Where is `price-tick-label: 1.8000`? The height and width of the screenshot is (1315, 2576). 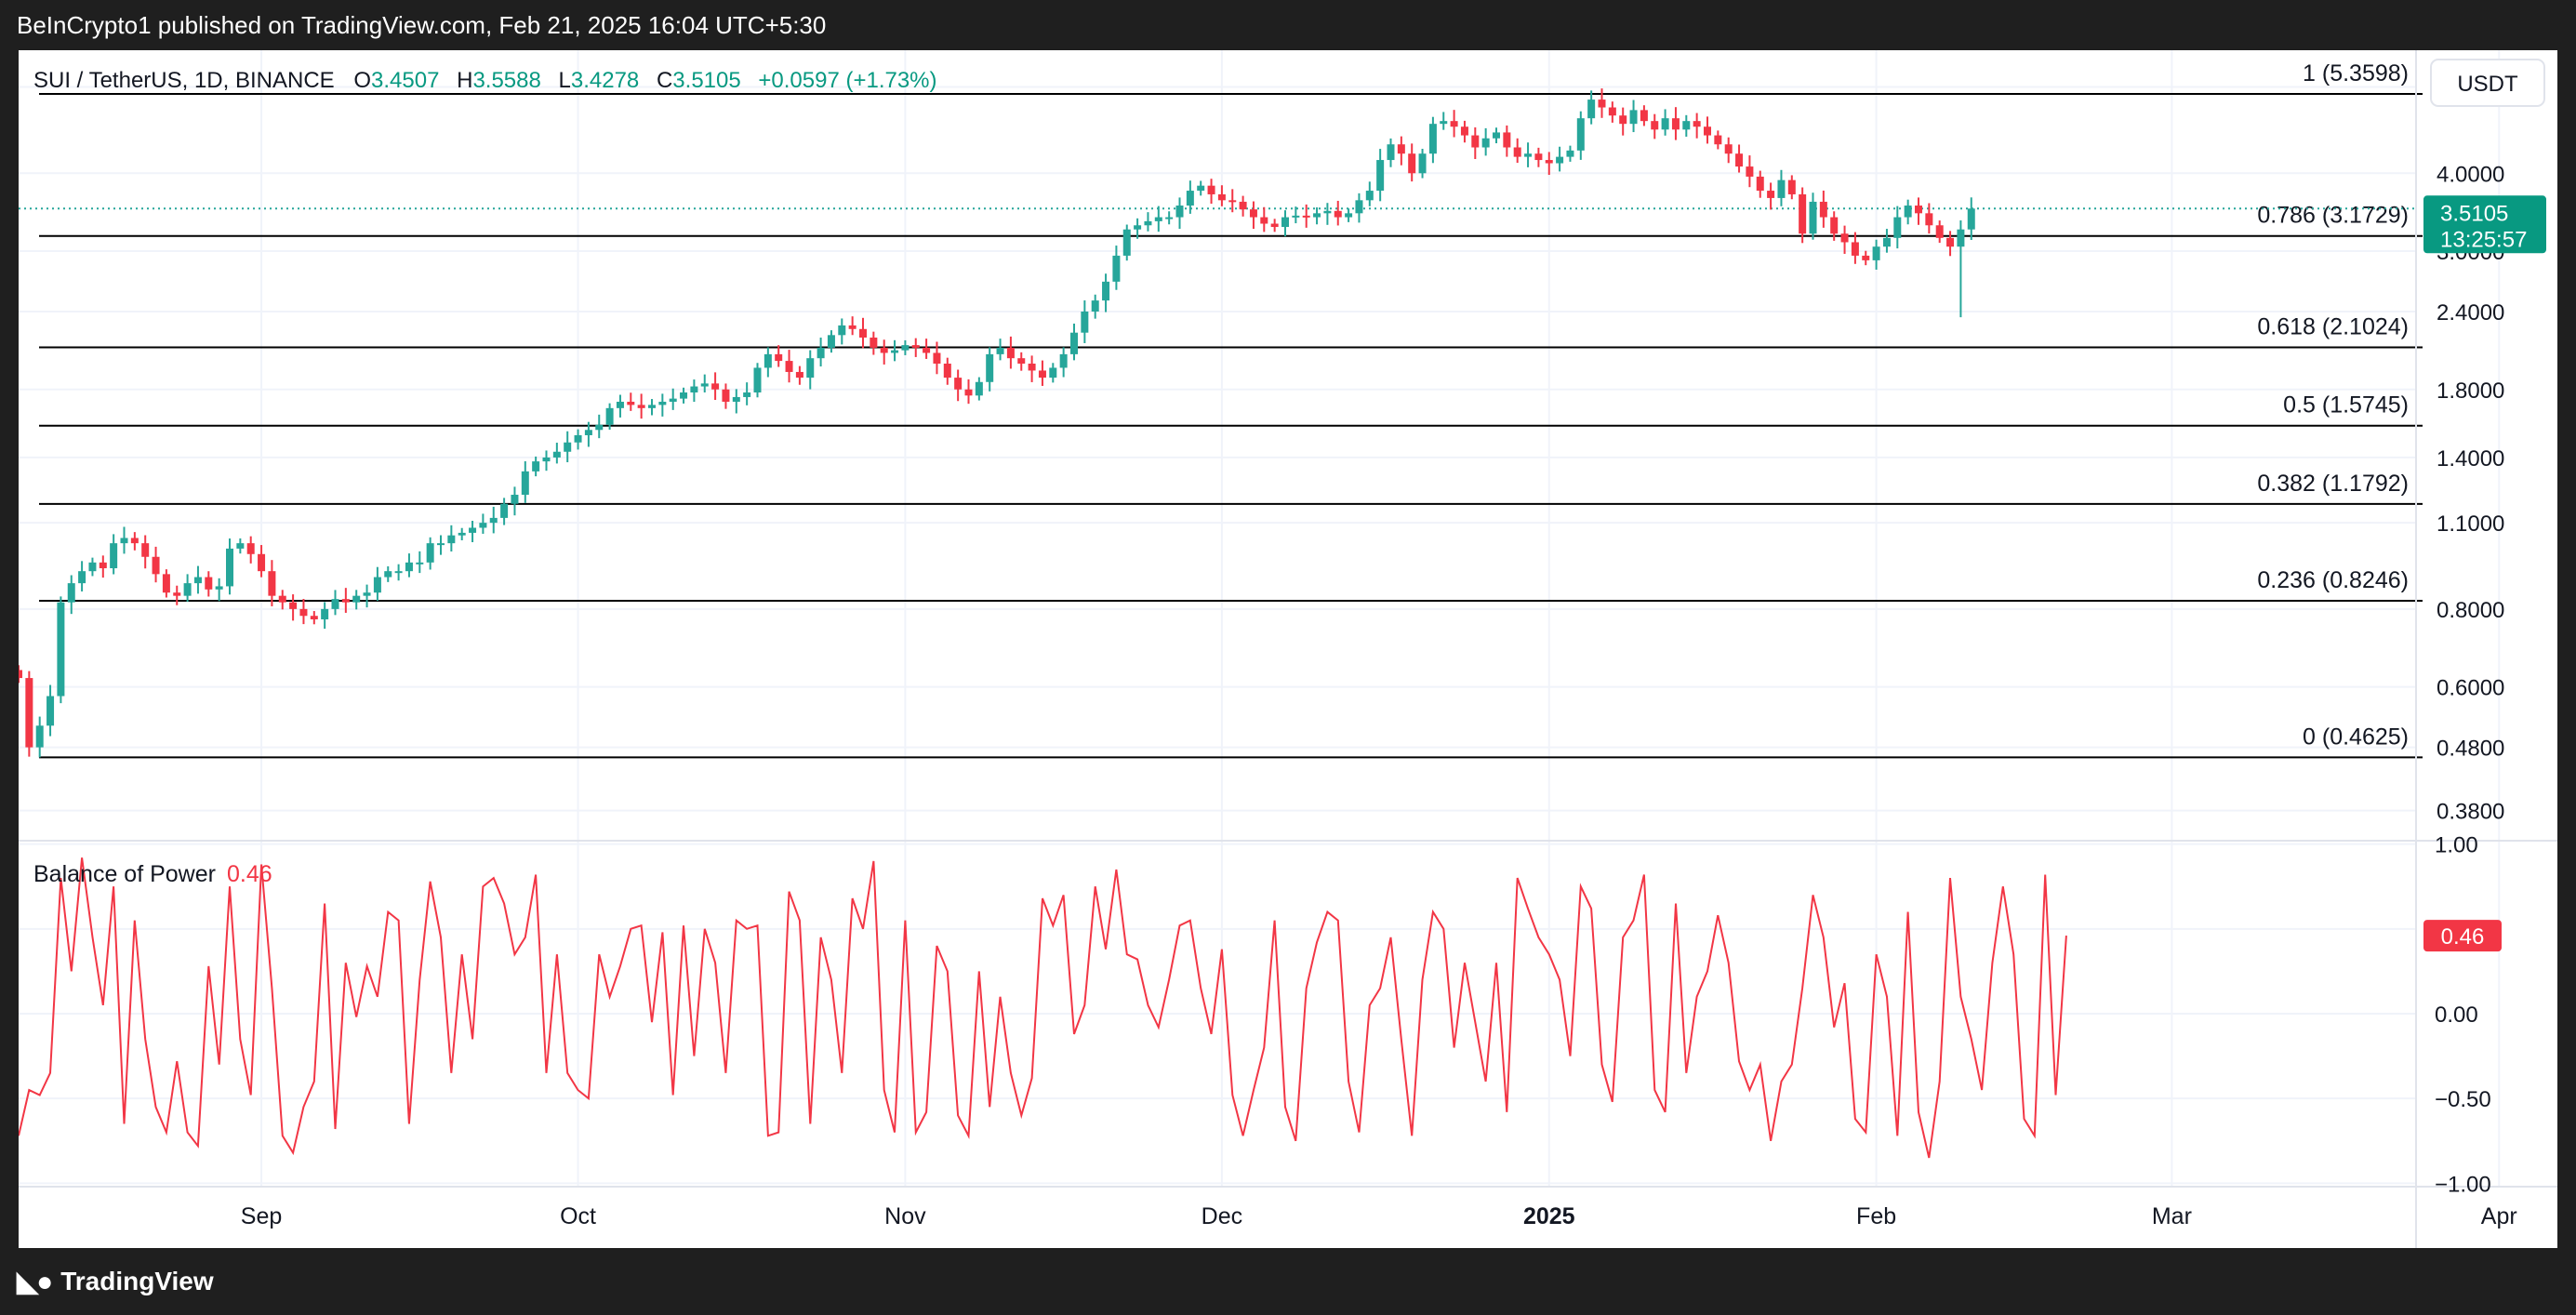 price-tick-label: 1.8000 is located at coordinates (2470, 391).